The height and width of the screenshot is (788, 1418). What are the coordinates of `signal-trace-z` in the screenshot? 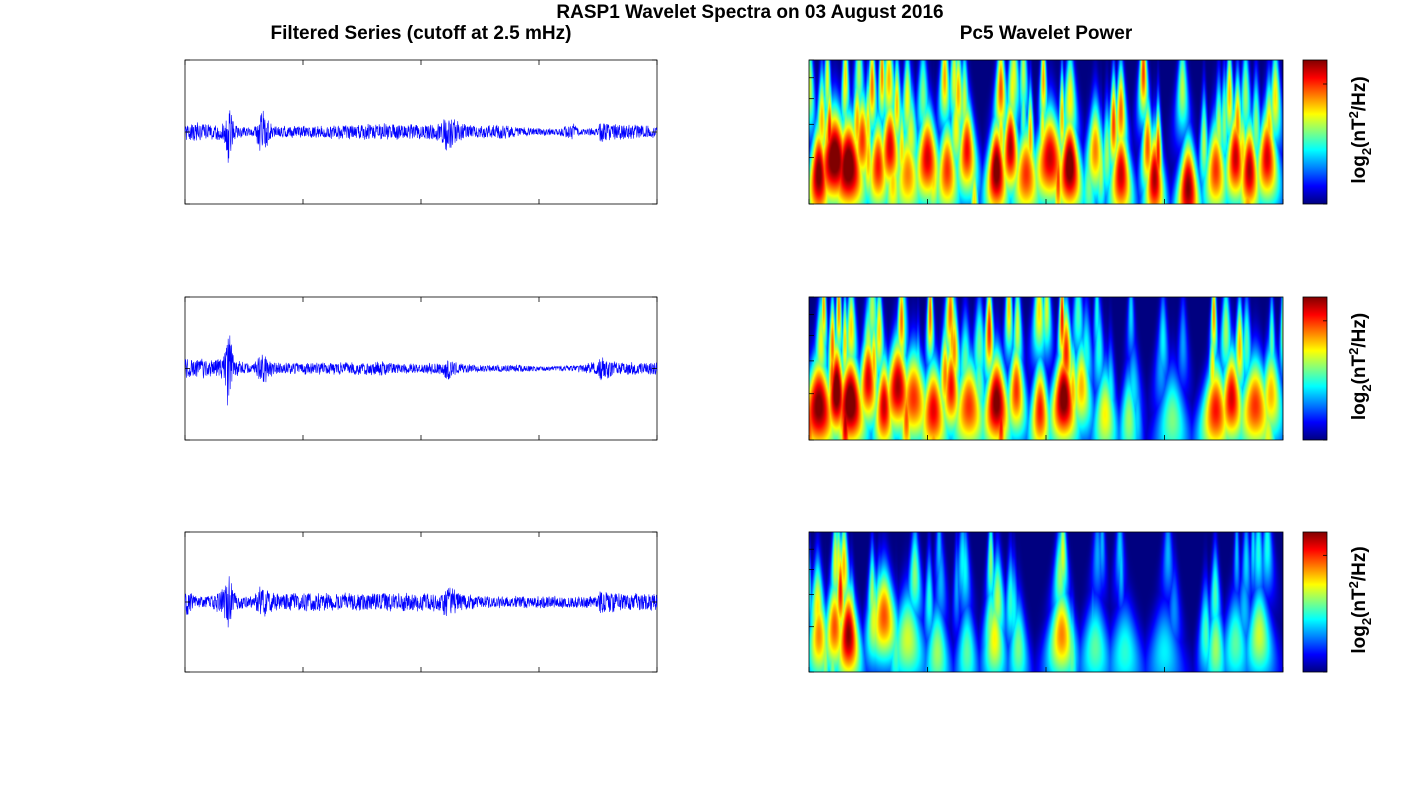 It's located at (421, 602).